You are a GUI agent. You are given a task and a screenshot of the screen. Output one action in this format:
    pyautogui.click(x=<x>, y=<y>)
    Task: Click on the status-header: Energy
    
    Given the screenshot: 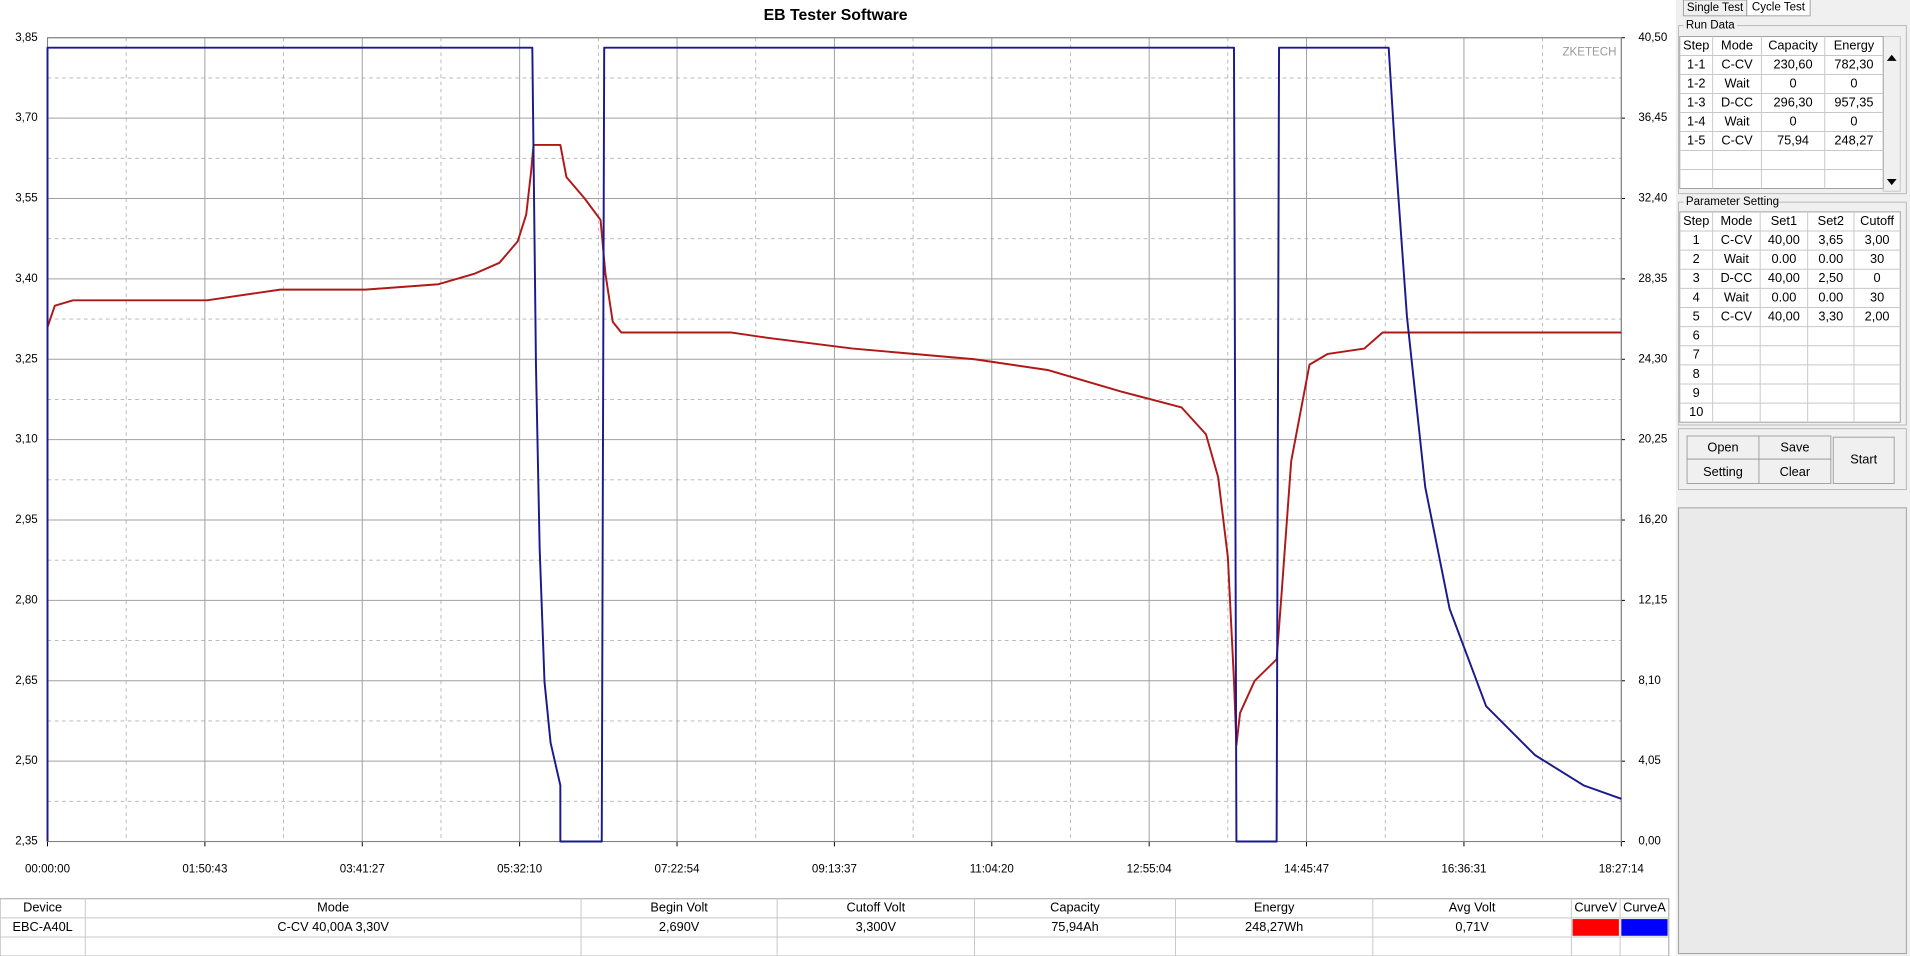 What is the action you would take?
    pyautogui.click(x=1274, y=907)
    